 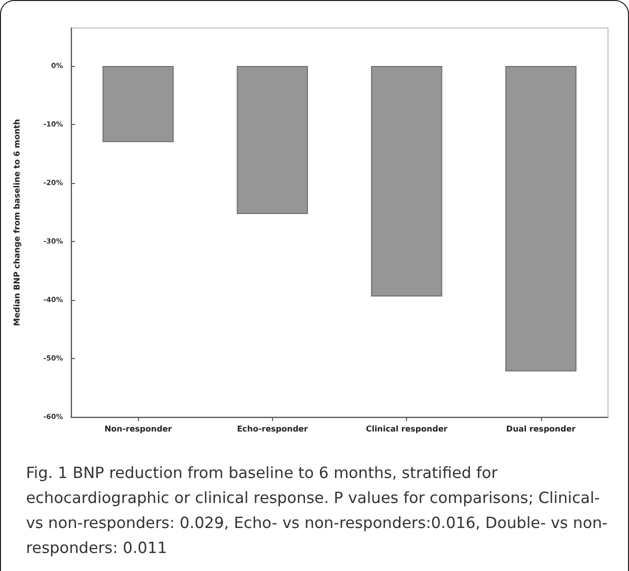 What do you see at coordinates (407, 429) in the screenshot?
I see `x-tick-label: Clinical responder` at bounding box center [407, 429].